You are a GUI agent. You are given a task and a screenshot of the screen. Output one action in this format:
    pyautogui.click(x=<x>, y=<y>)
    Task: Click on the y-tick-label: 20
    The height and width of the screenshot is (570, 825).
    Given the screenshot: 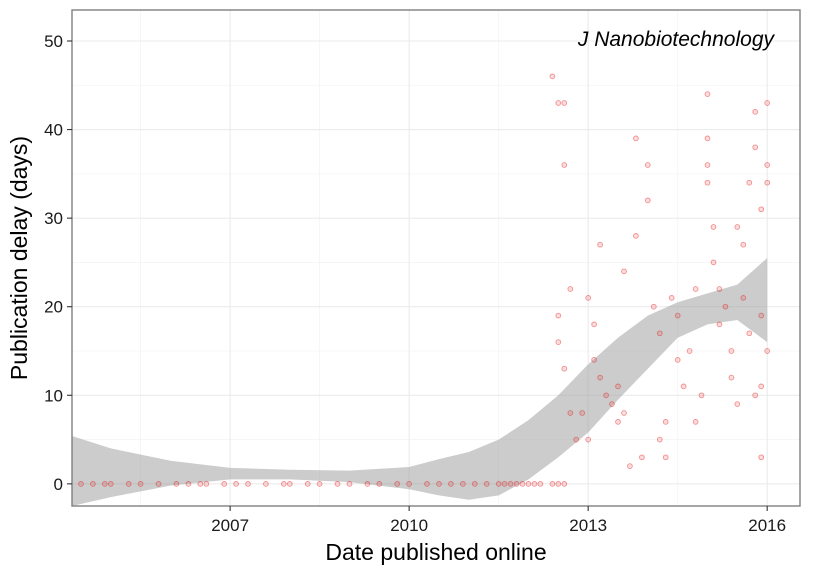 What is the action you would take?
    pyautogui.click(x=53, y=307)
    